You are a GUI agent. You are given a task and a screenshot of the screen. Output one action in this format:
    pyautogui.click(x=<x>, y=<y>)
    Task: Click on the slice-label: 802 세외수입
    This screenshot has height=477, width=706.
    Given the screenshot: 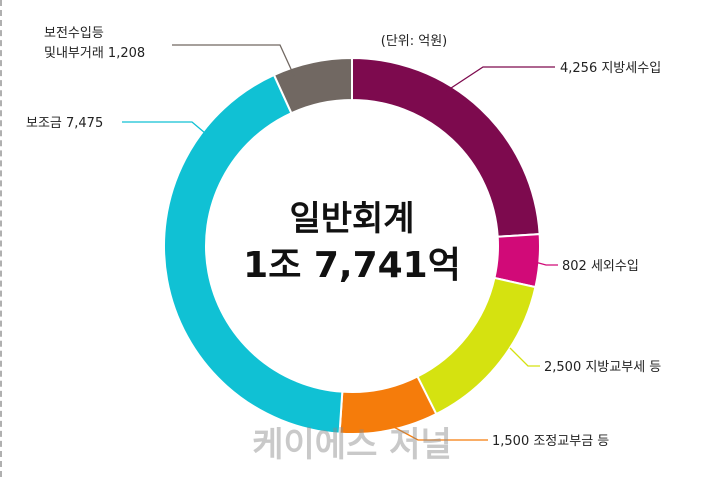 What is the action you would take?
    pyautogui.click(x=600, y=266)
    